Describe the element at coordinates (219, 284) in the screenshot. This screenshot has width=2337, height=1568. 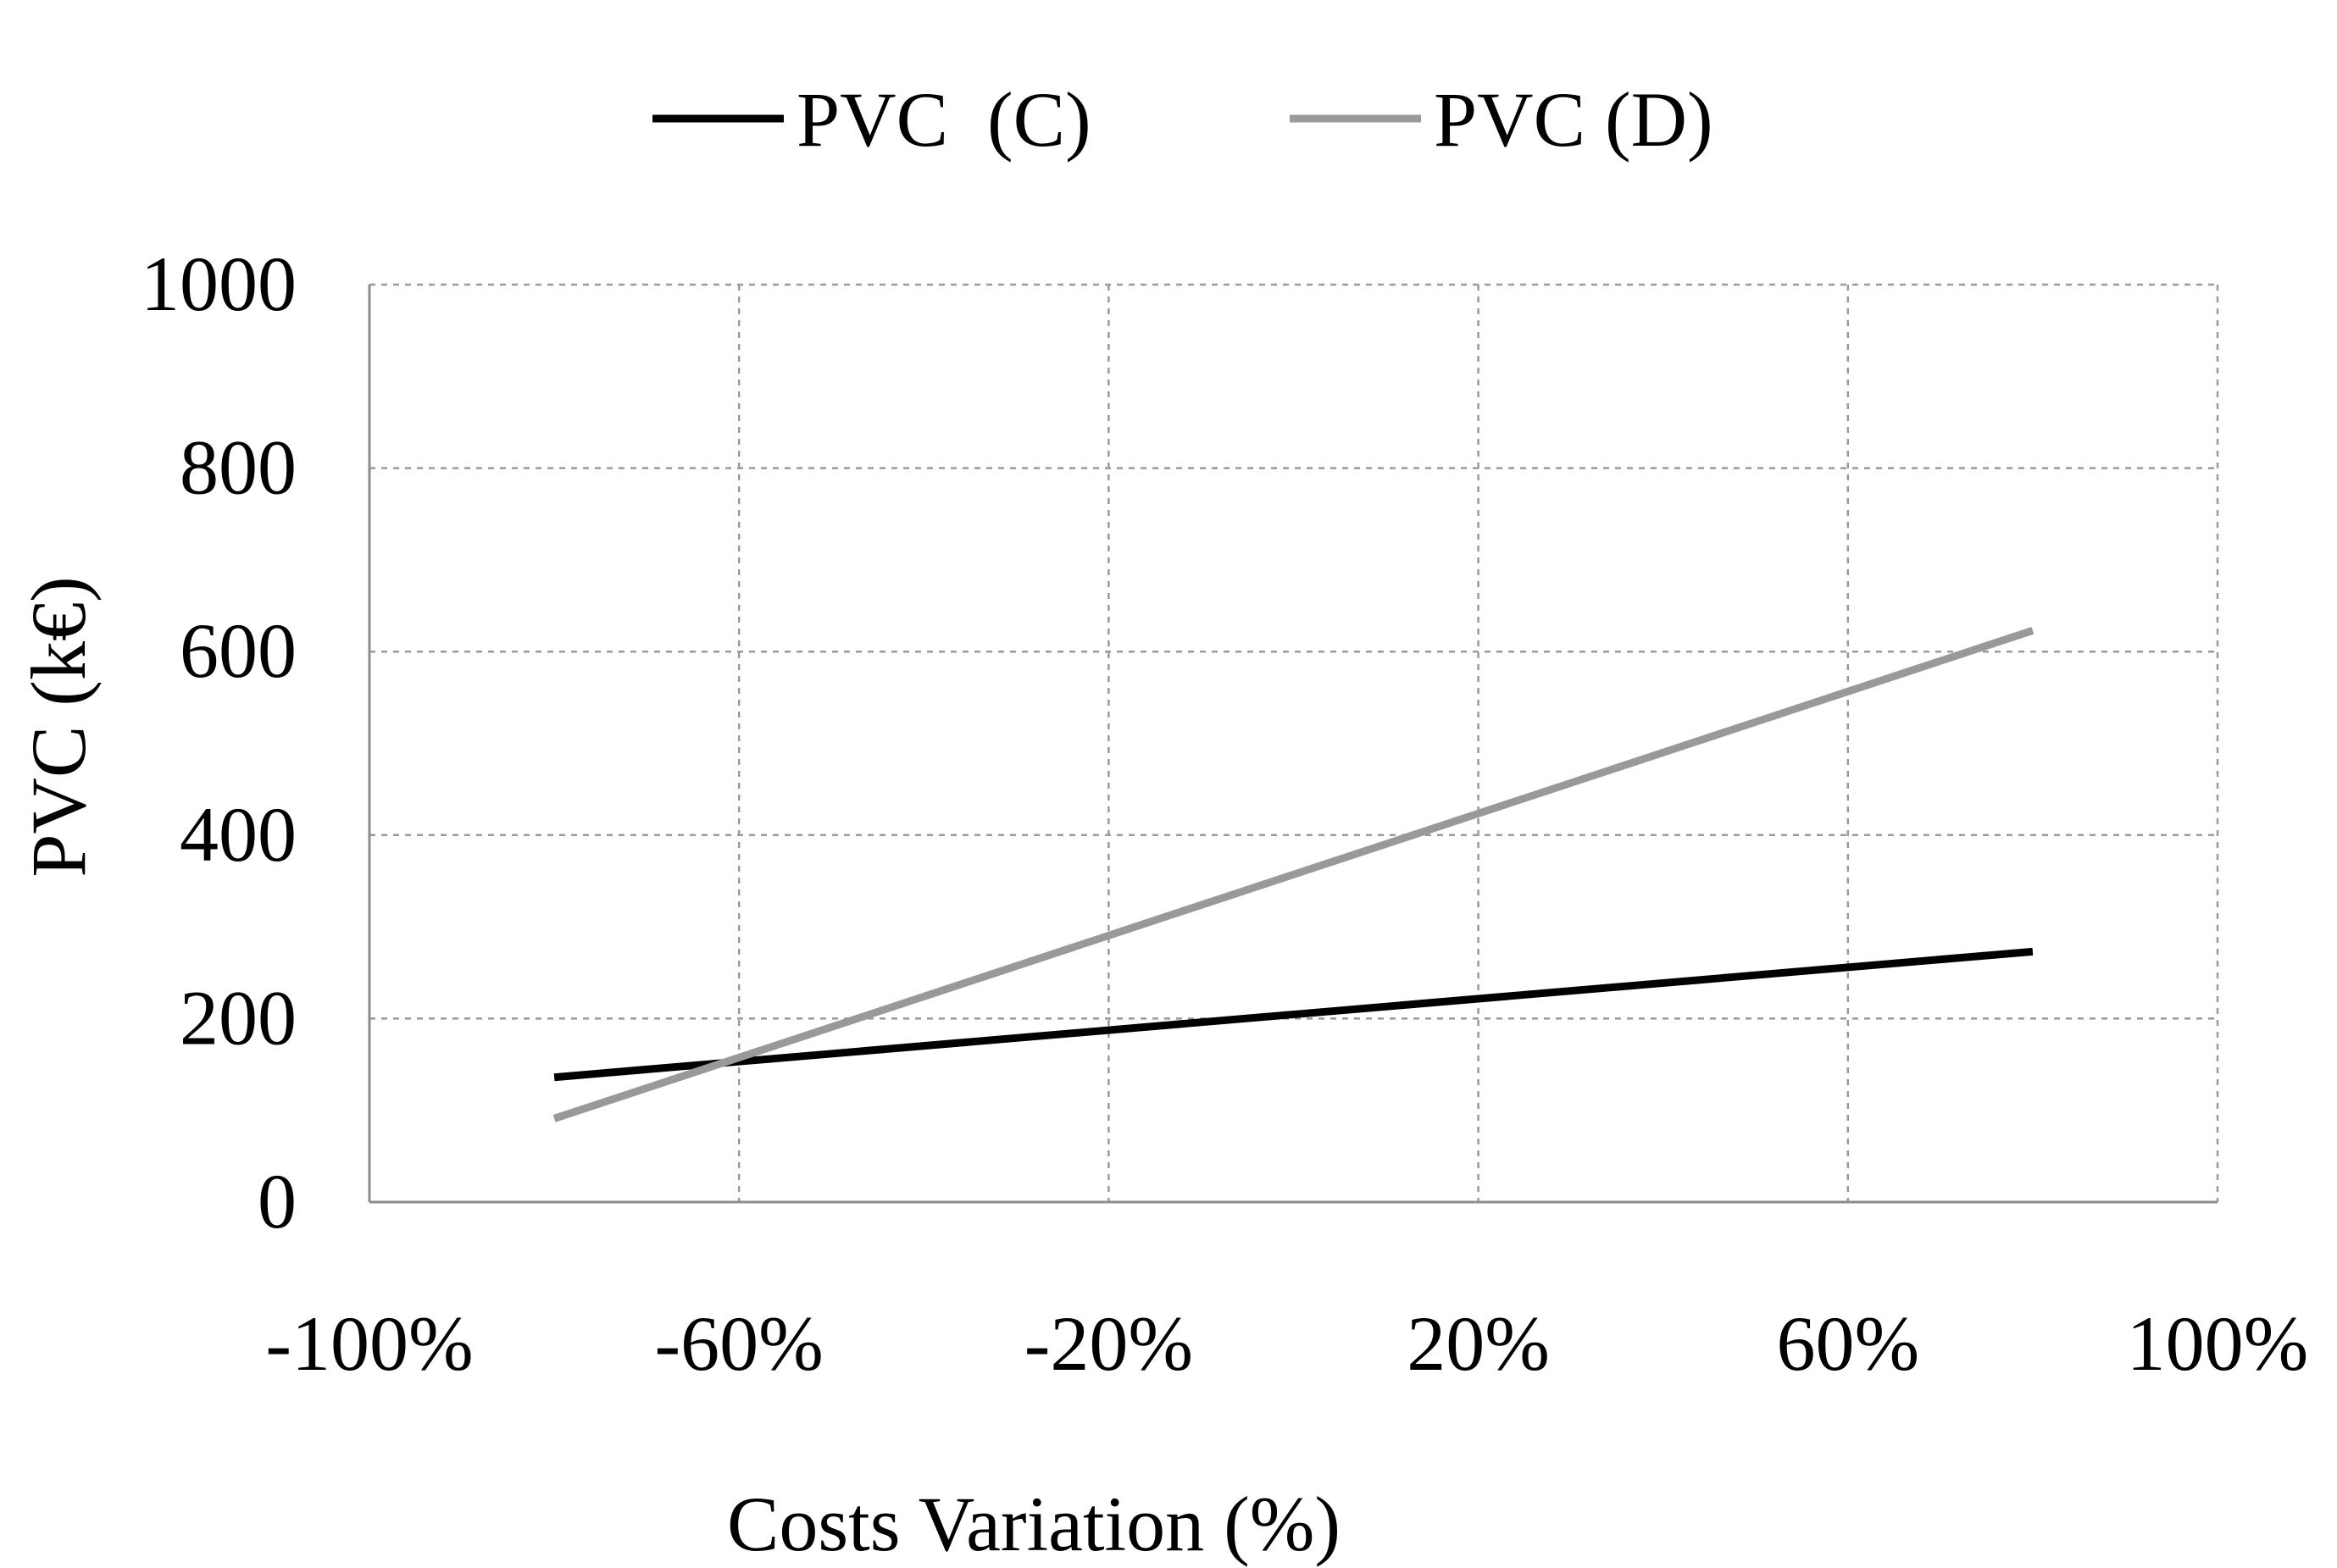
I see `y-tick-label: 1000` at that location.